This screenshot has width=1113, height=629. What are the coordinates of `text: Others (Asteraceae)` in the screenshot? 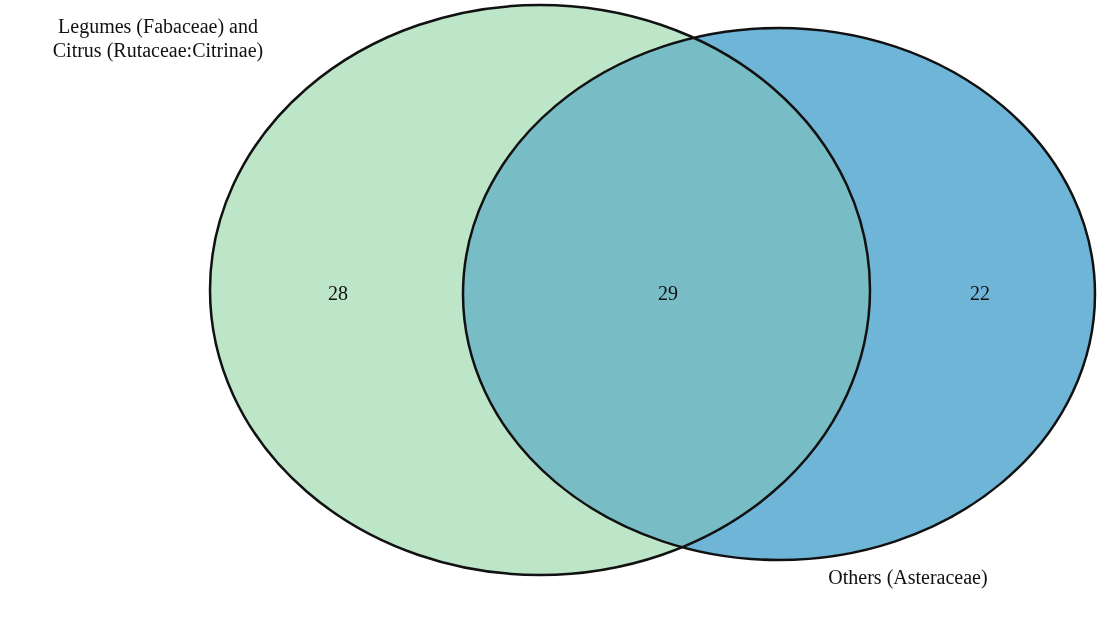 It's located at (908, 577).